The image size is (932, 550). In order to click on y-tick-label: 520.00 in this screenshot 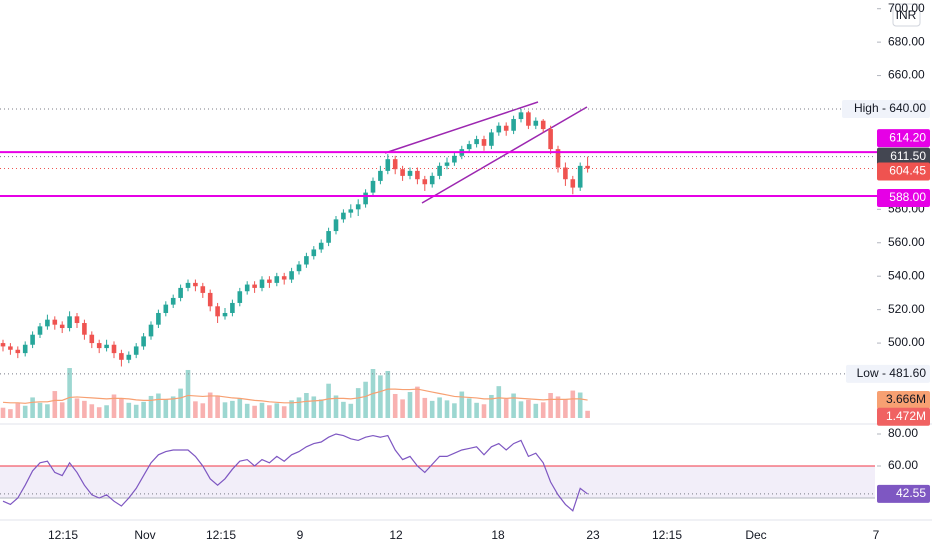, I will do `click(906, 309)`.